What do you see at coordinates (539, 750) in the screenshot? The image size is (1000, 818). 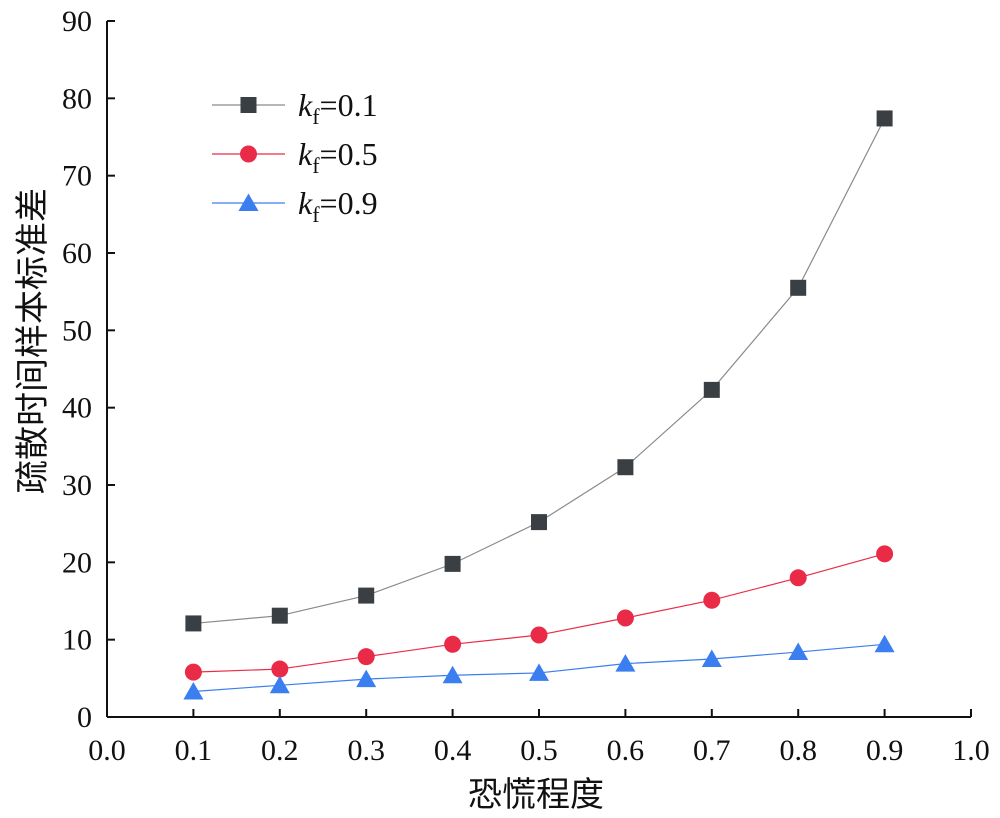 I see `x-tick-label: 0.5` at bounding box center [539, 750].